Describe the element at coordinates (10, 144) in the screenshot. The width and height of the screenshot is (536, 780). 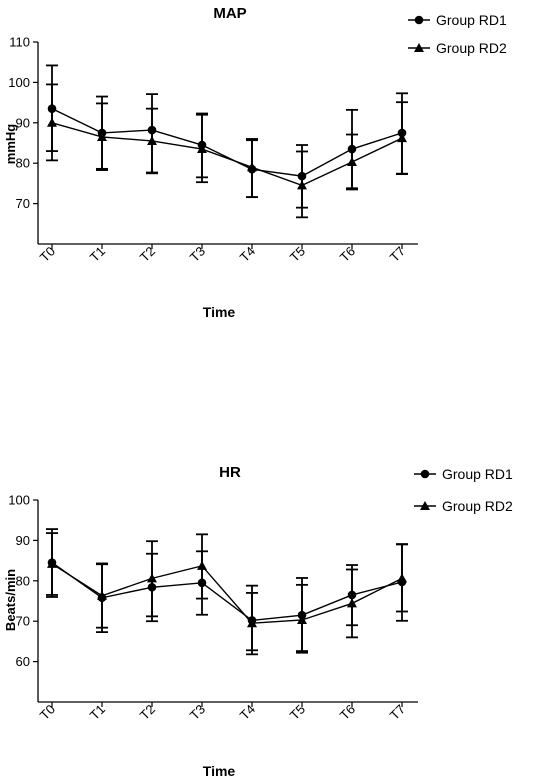
I see `y-axis-label: mmHg` at that location.